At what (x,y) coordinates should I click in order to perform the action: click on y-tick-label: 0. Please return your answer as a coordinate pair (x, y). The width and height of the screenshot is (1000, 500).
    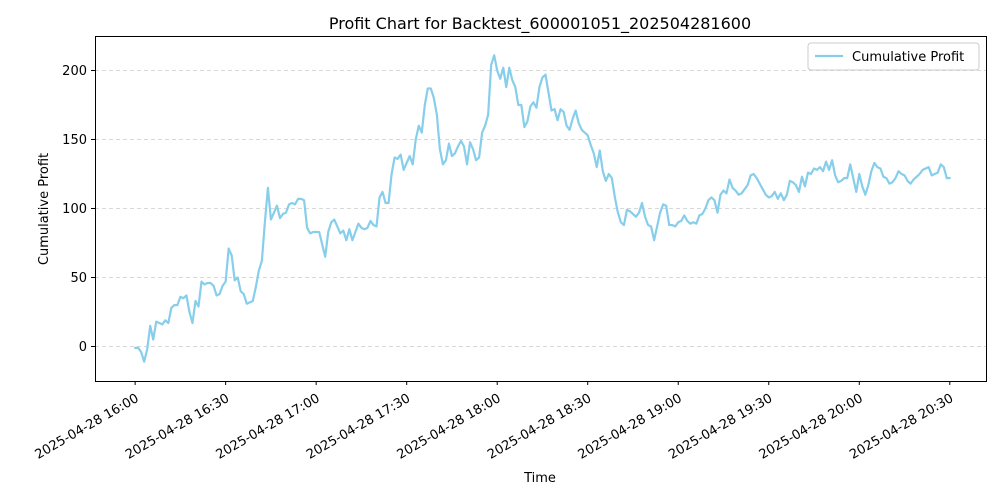
    Looking at the image, I should click on (83, 347).